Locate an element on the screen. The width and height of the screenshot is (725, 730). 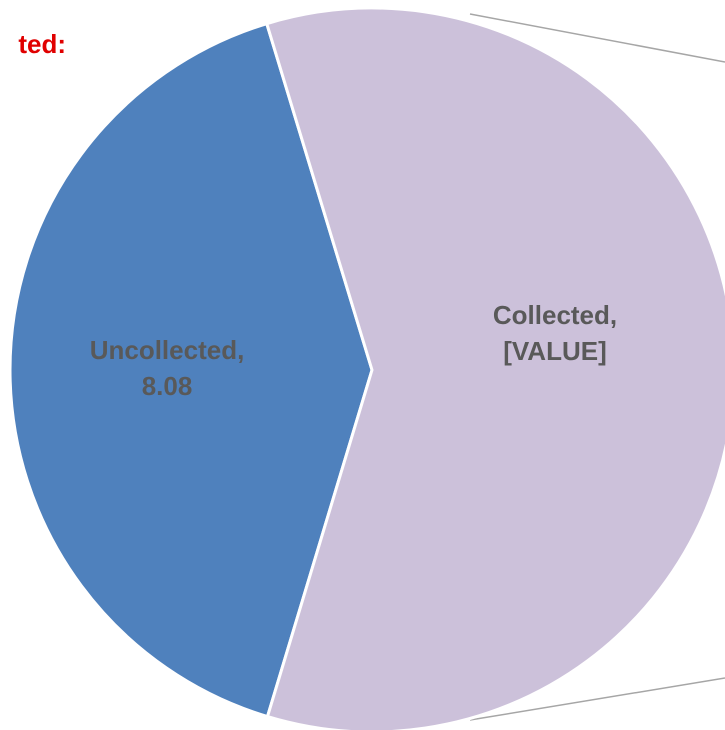
data-label-value: 8.08 is located at coordinates (167, 386).